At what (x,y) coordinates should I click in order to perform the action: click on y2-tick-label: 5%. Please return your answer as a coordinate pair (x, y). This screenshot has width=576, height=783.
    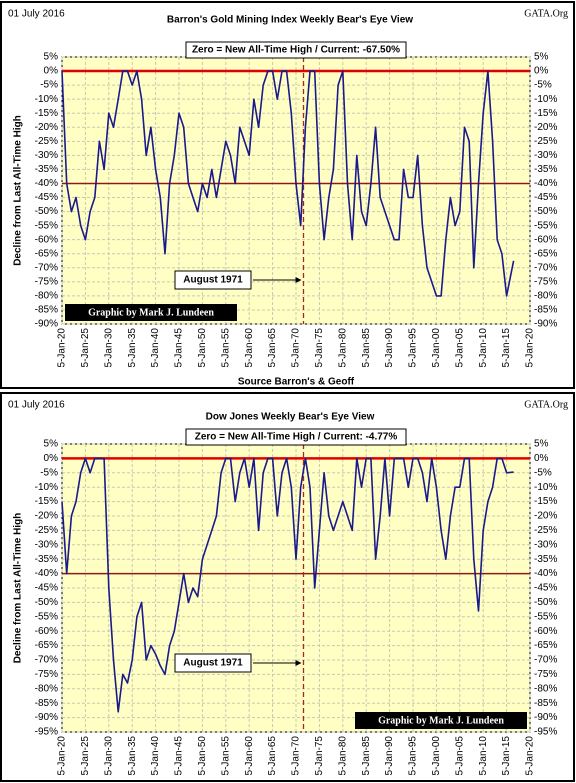
    Looking at the image, I should click on (541, 57).